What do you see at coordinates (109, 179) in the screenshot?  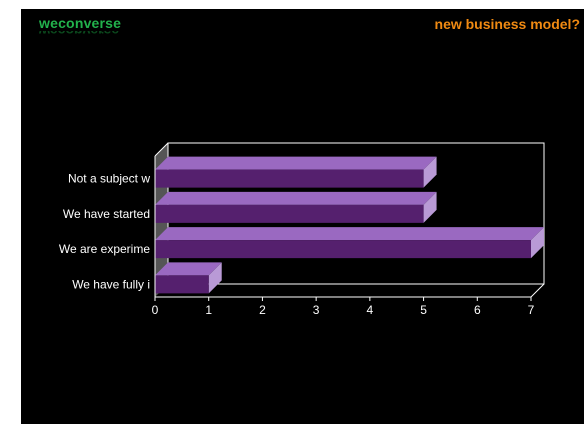 I see `category-label-0: Not a subject w` at bounding box center [109, 179].